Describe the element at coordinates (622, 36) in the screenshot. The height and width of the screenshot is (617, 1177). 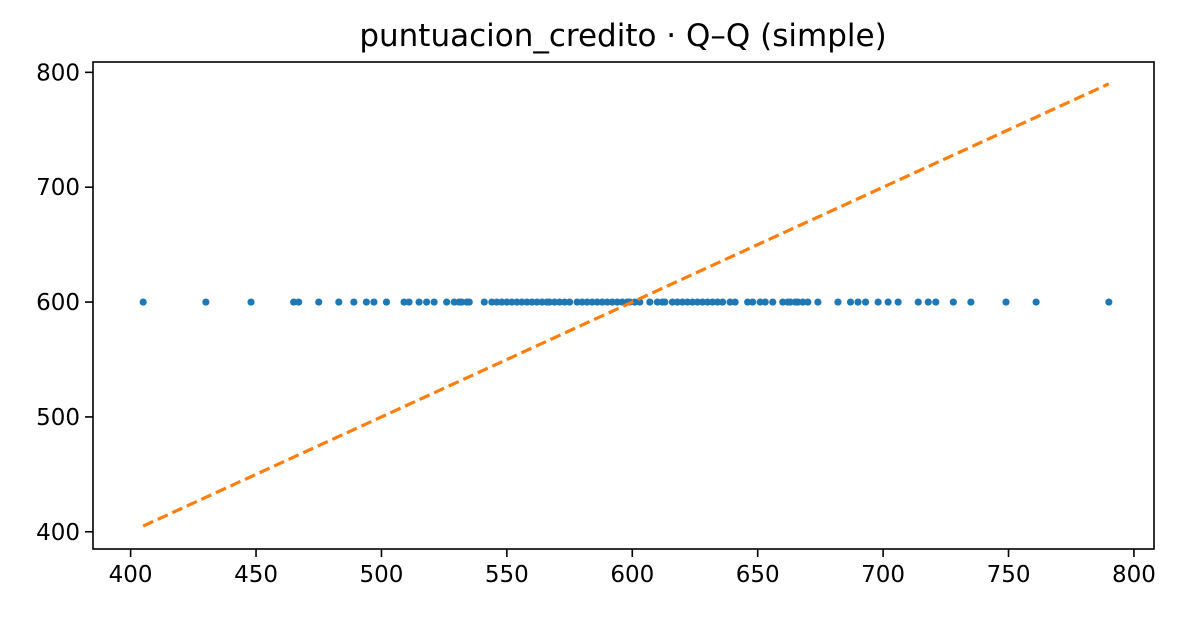
I see `chart-title: puntuacion_credito · Q–Q (simple)` at that location.